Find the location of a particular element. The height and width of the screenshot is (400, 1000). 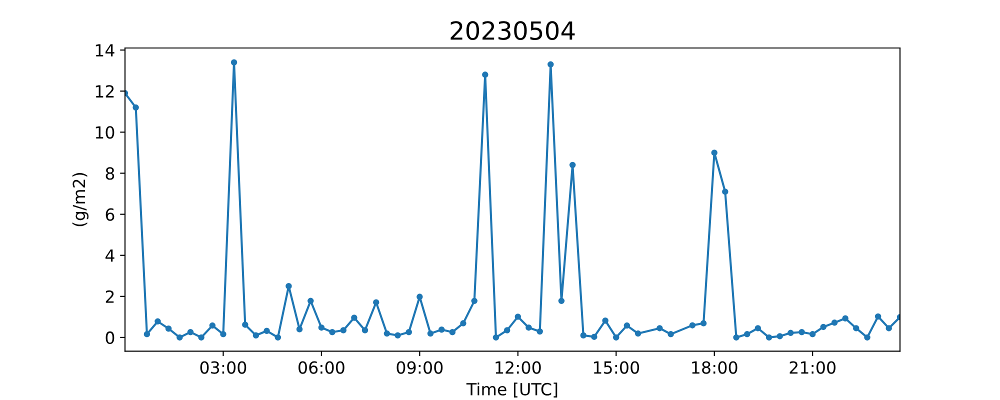

y-tick-label: 2 is located at coordinates (110, 296).